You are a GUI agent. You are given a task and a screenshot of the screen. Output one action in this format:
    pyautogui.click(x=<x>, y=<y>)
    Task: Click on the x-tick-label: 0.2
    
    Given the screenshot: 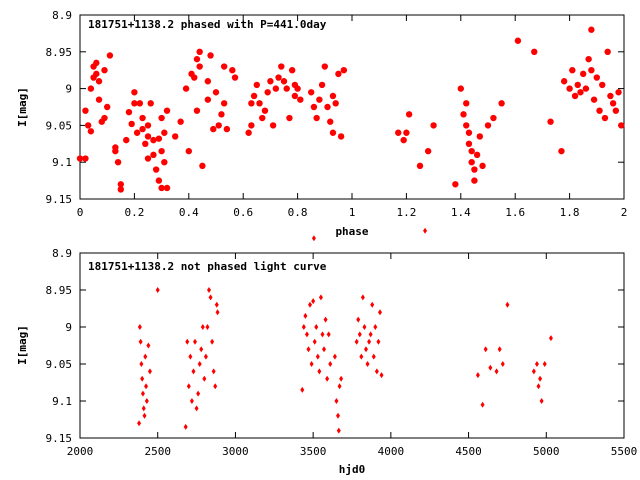 What is the action you would take?
    pyautogui.click(x=134, y=212)
    